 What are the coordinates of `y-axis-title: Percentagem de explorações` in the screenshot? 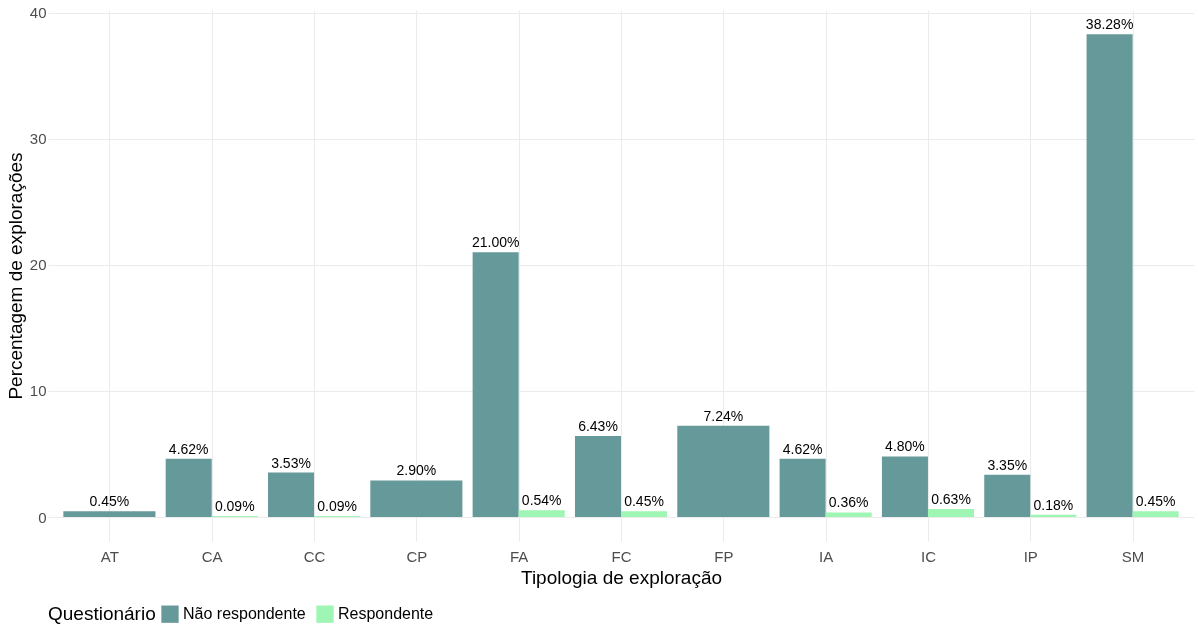 It's located at (15, 276).